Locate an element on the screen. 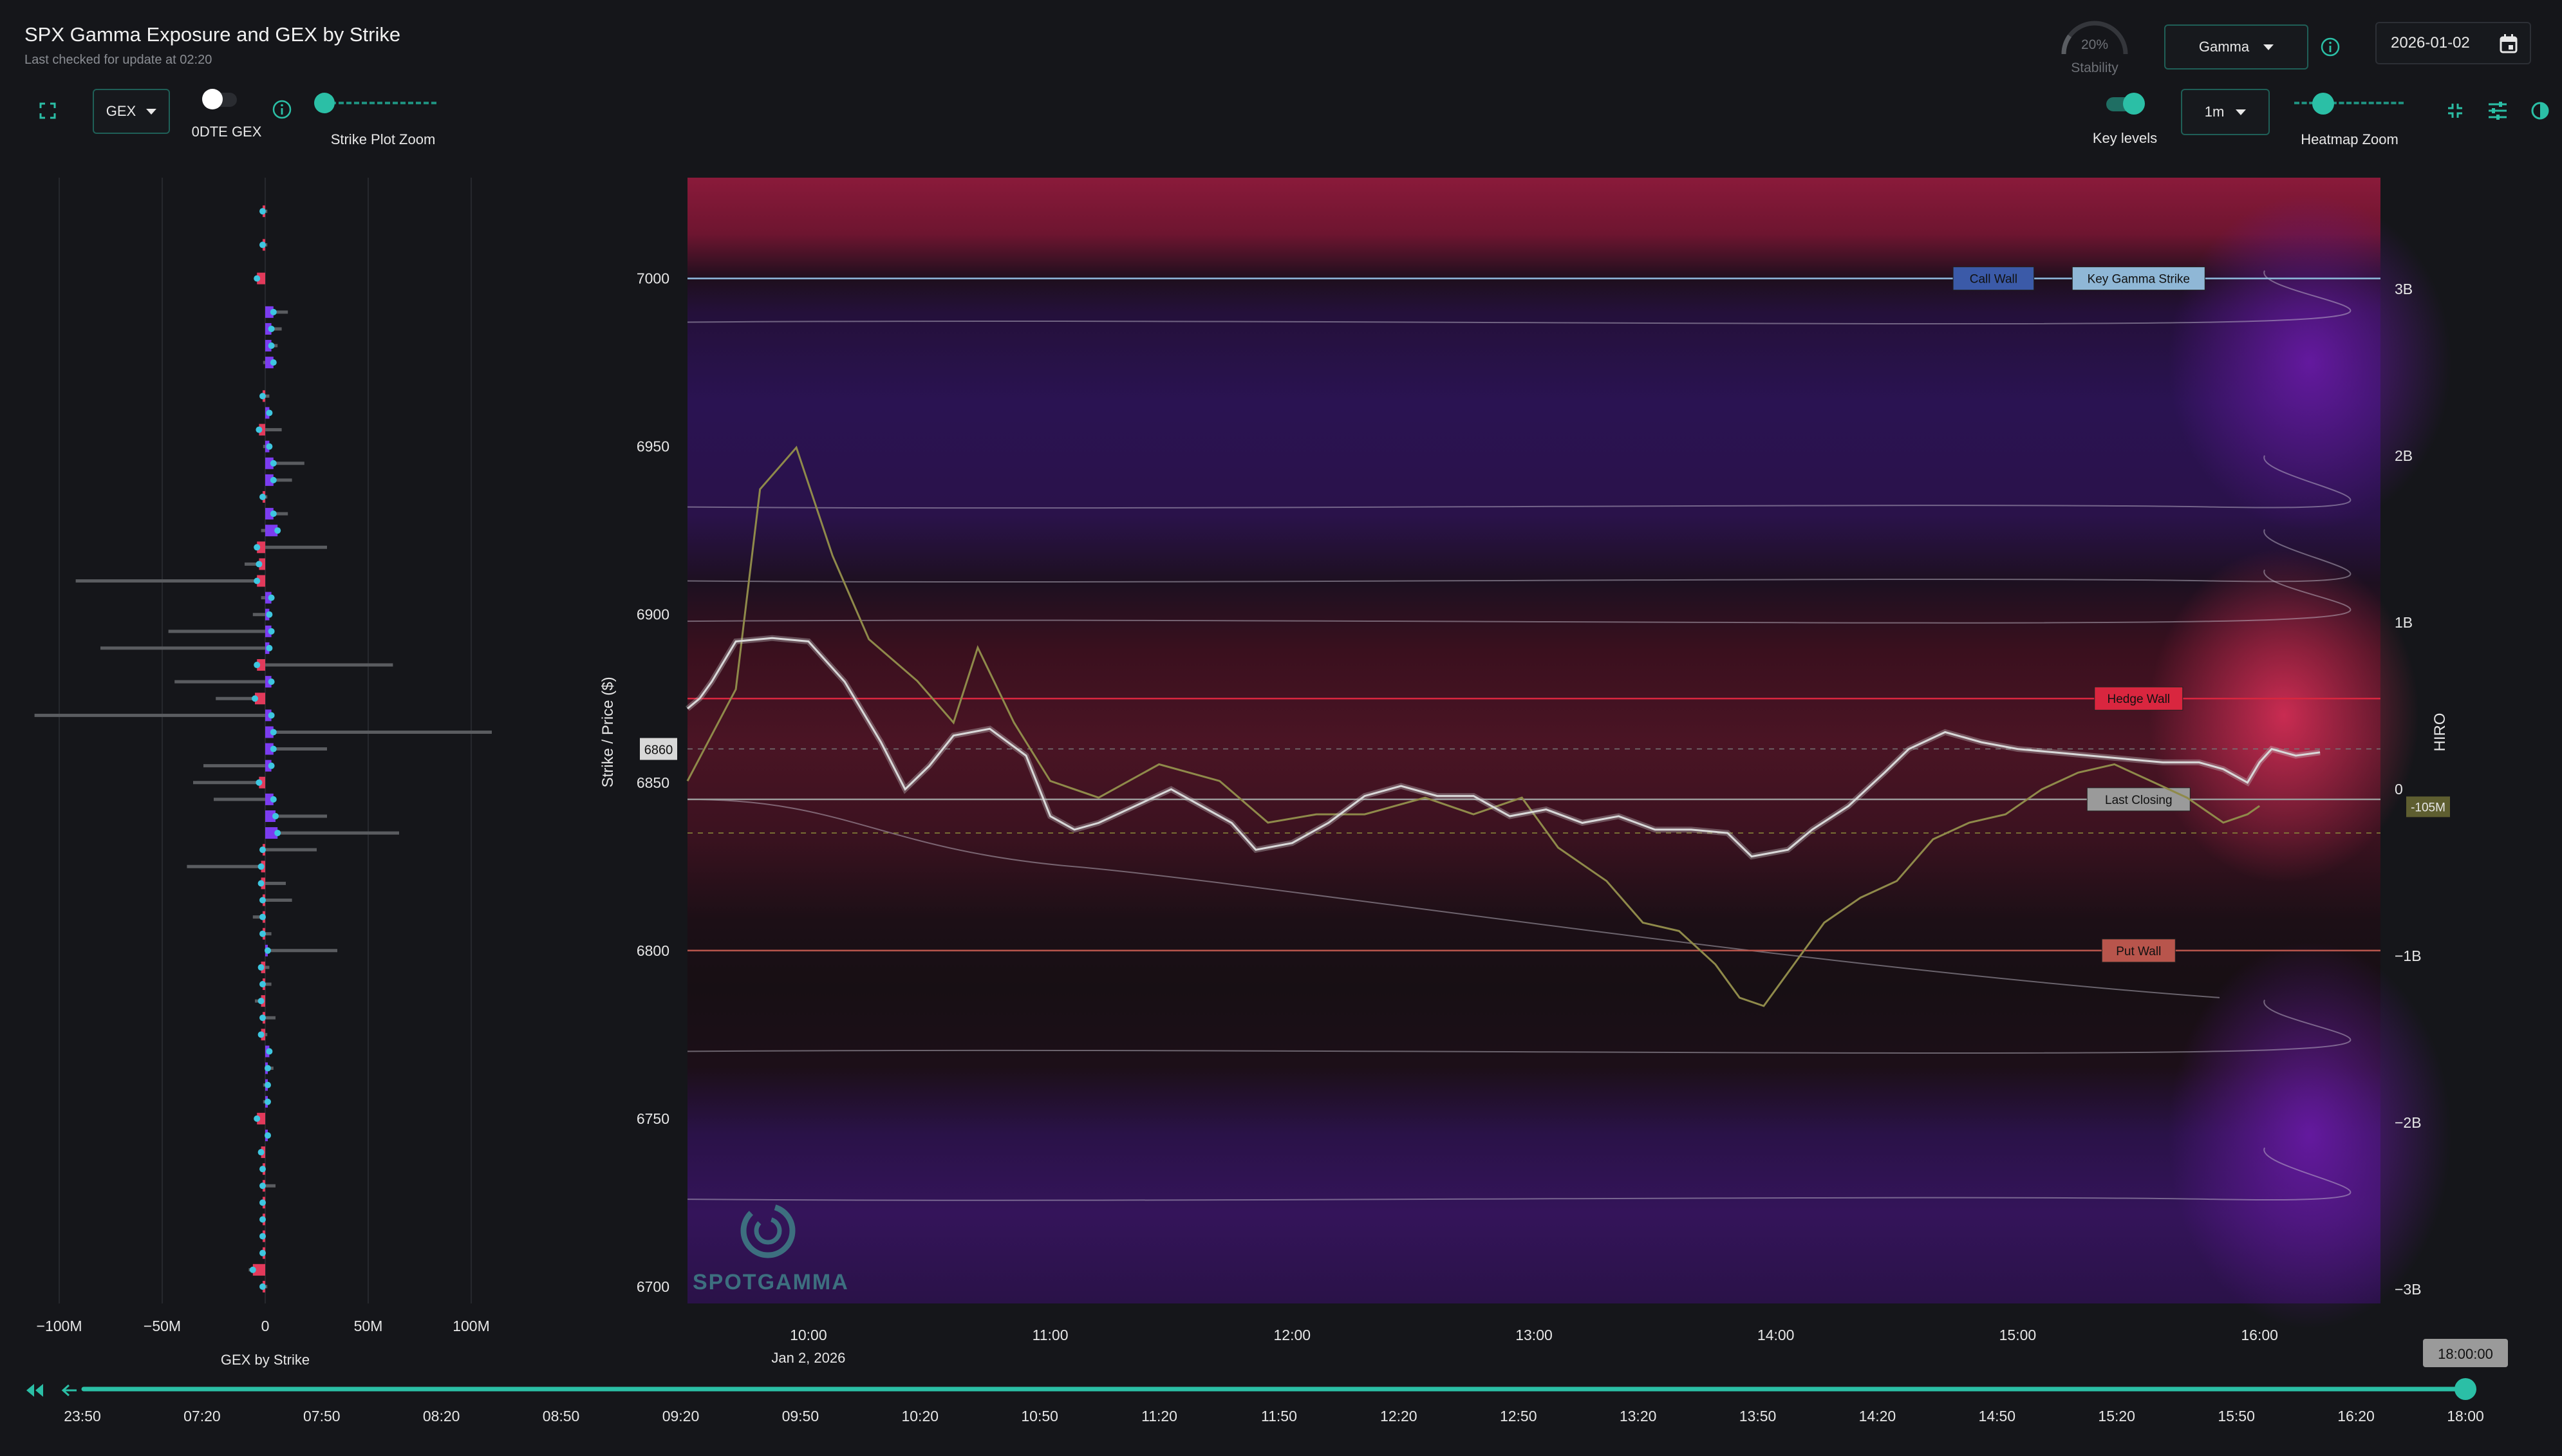 The width and height of the screenshot is (2562, 1456). contrast-icon is located at coordinates (2540, 111).